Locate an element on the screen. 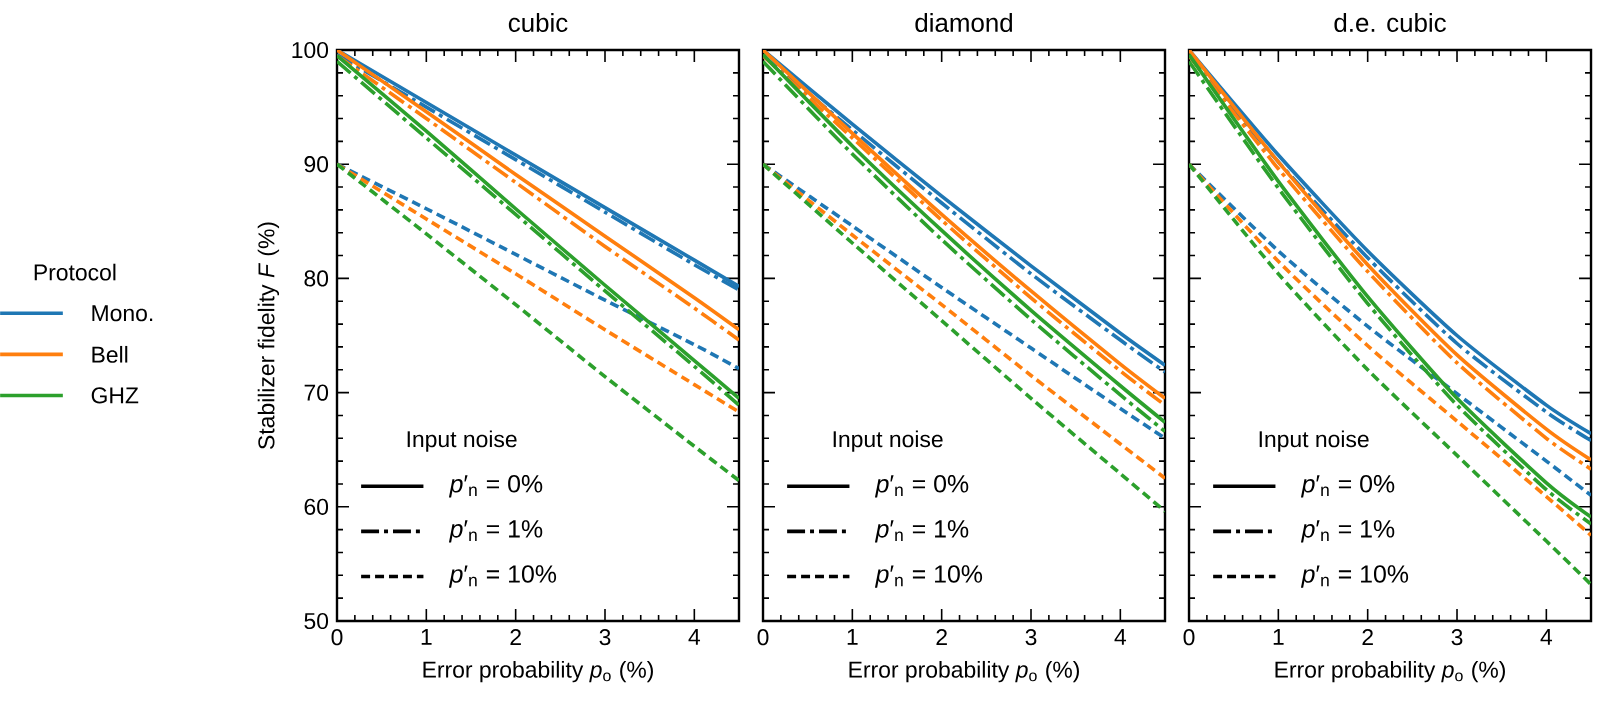 Image resolution: width=1598 pixels, height=715 pixels. y-tick-label: 50 is located at coordinates (316, 621).